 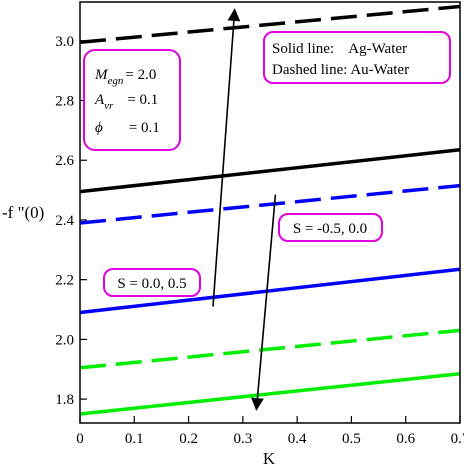 What do you see at coordinates (270, 431) in the screenshot?
I see `x-axis: 0 0.1 0.2 0.3 0.4 0.5 0.6 0.7` at bounding box center [270, 431].